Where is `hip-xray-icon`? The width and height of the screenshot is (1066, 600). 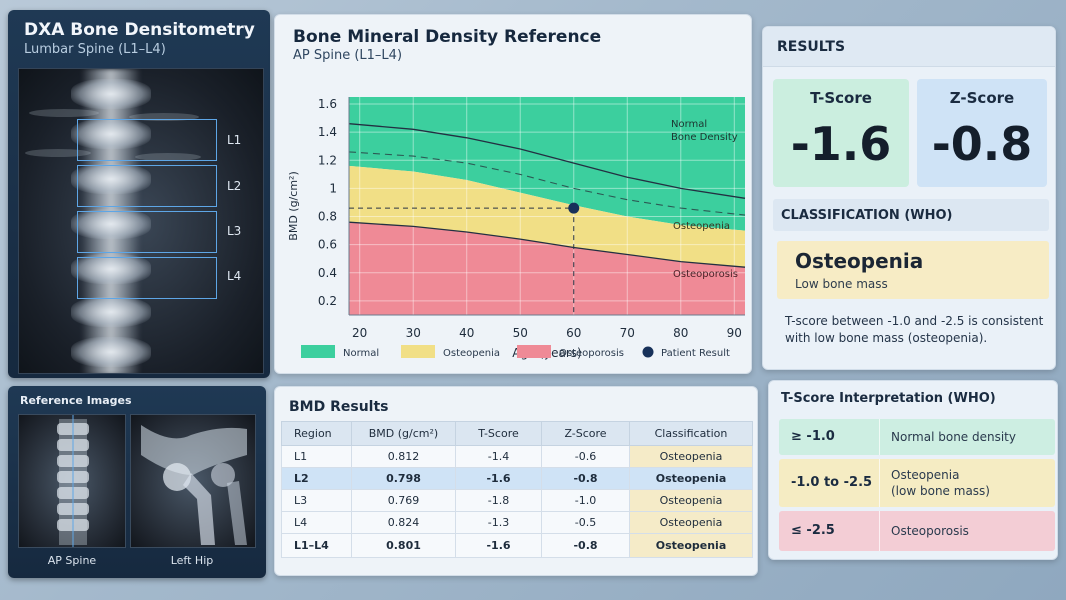
hip-xray-icon is located at coordinates (193, 481).